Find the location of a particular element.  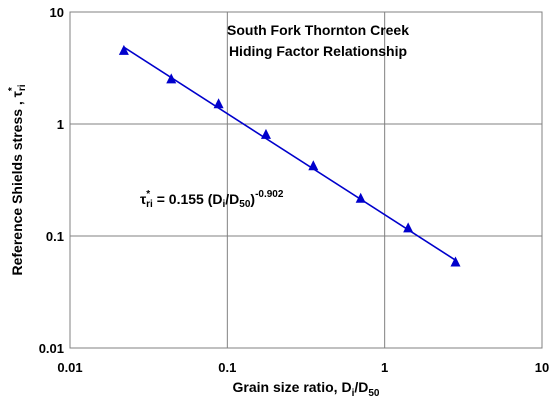

eq-body: = 0.155 (D is located at coordinates (188, 199).